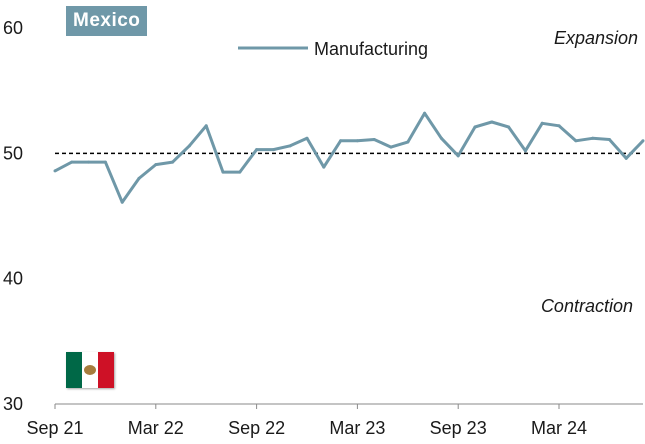 This screenshot has width=645, height=444. Describe the element at coordinates (458, 428) in the screenshot. I see `x-tick-label: Sep 23` at that location.